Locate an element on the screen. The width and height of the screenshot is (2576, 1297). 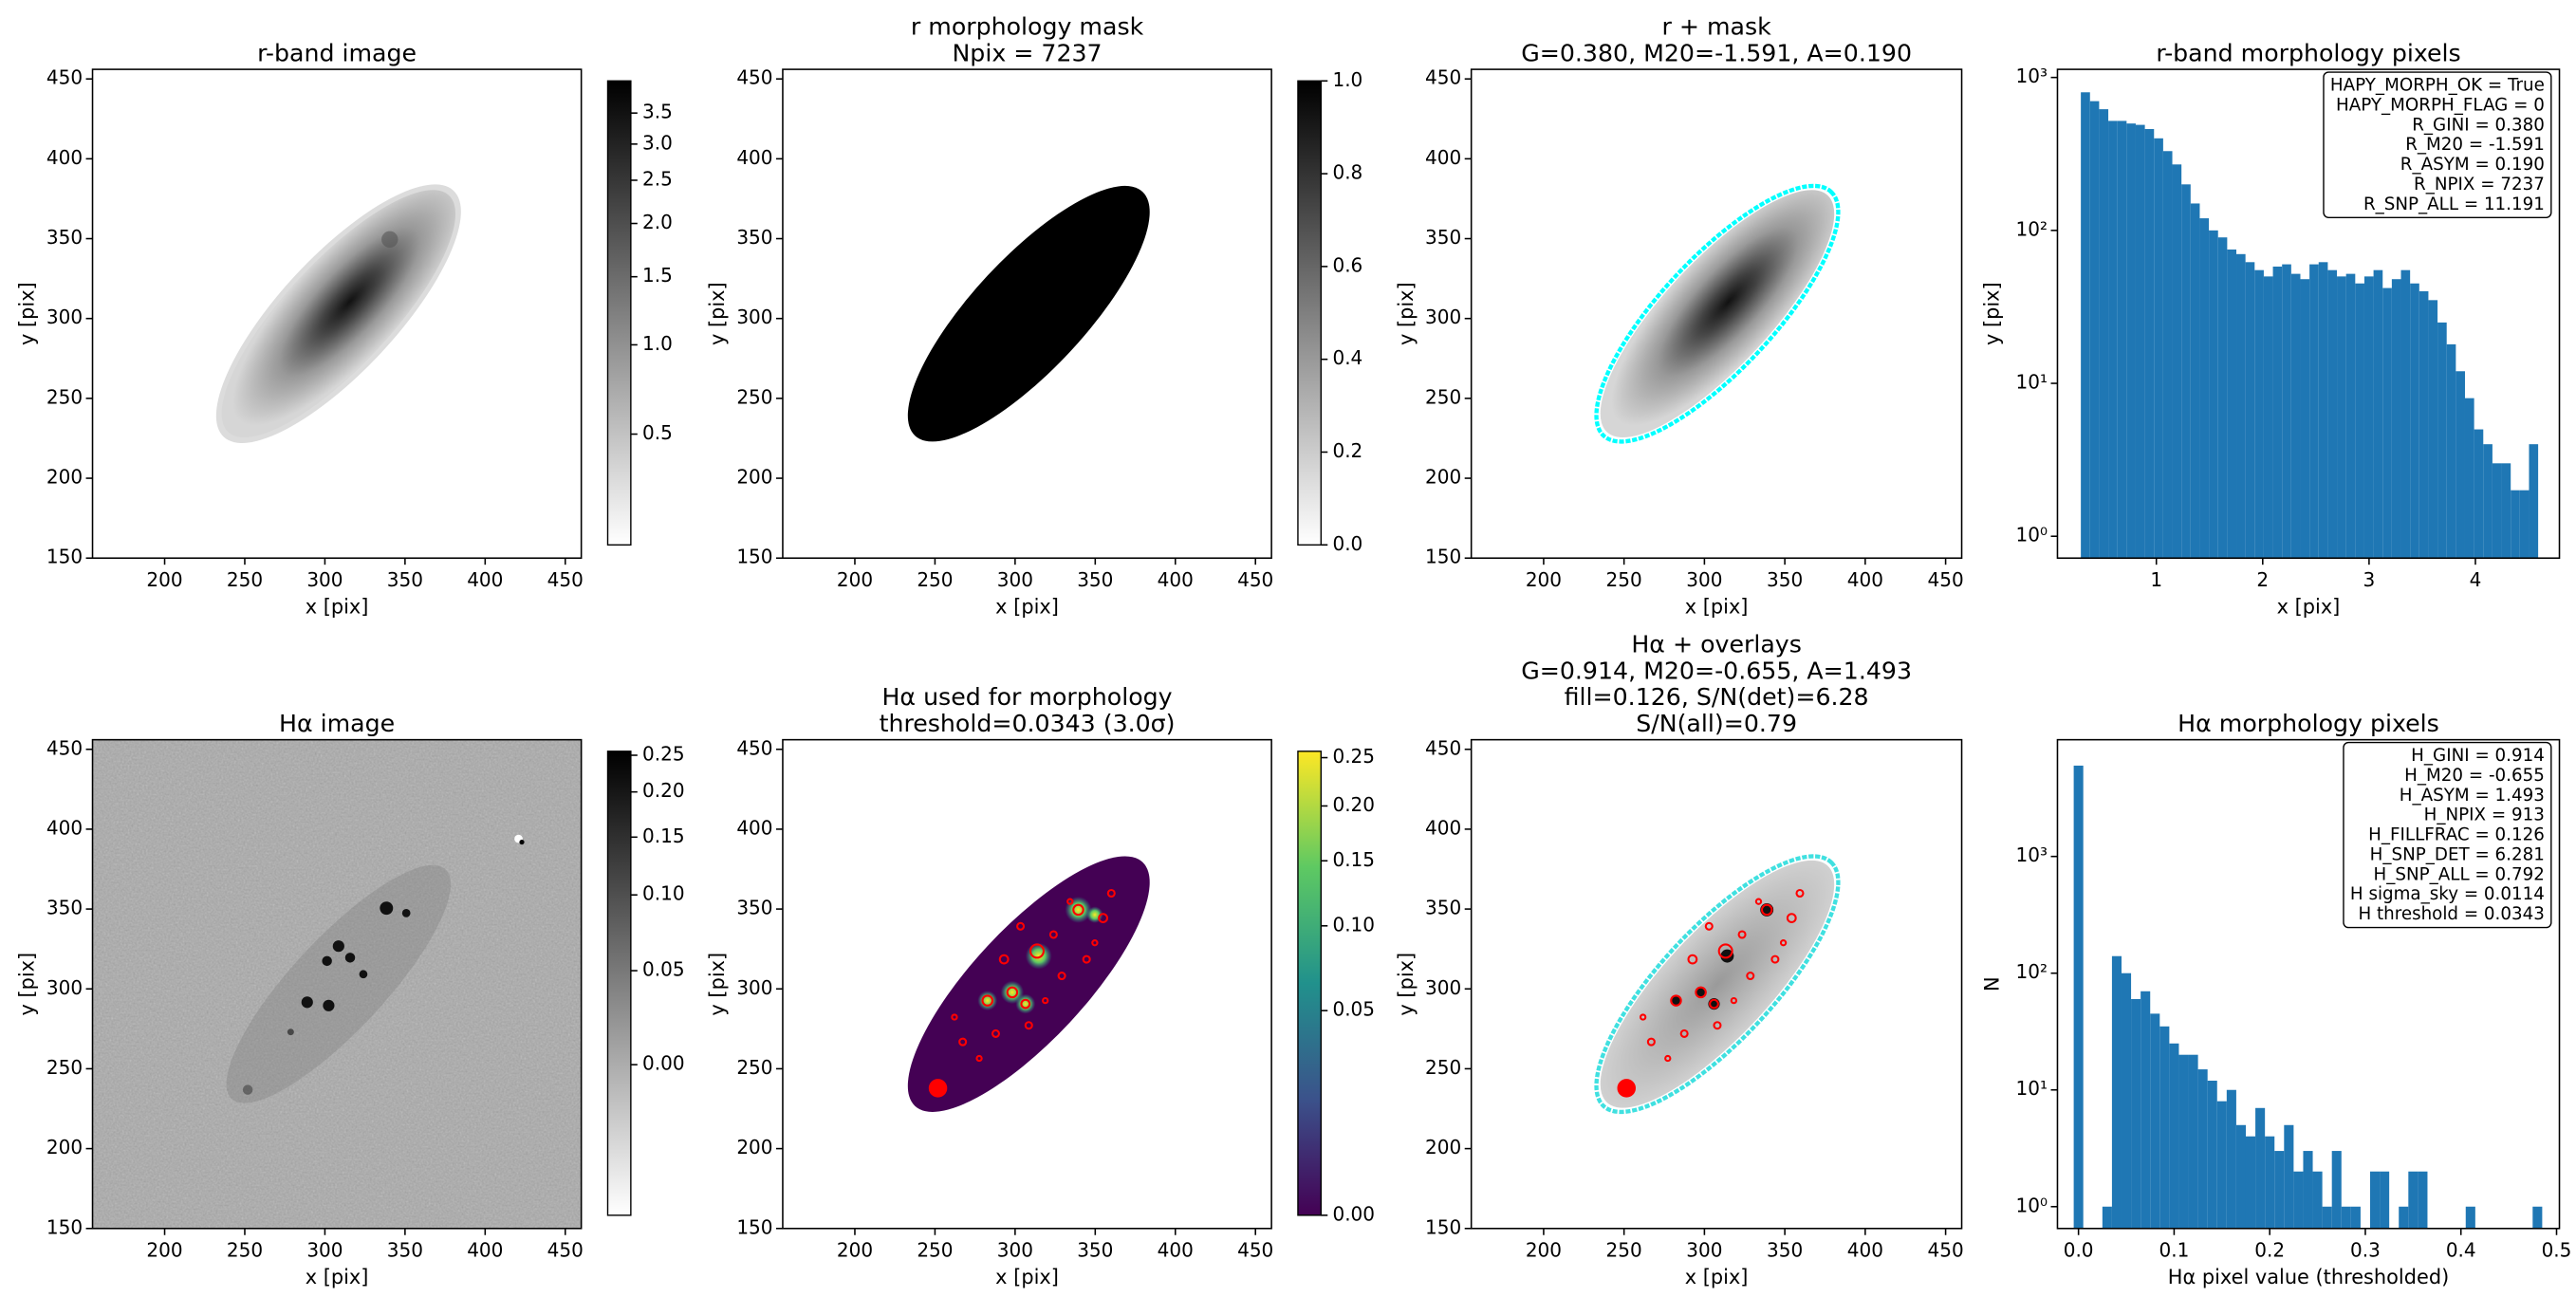
x-axis-label: Hα pixel value (thresholded) is located at coordinates (2308, 1277).